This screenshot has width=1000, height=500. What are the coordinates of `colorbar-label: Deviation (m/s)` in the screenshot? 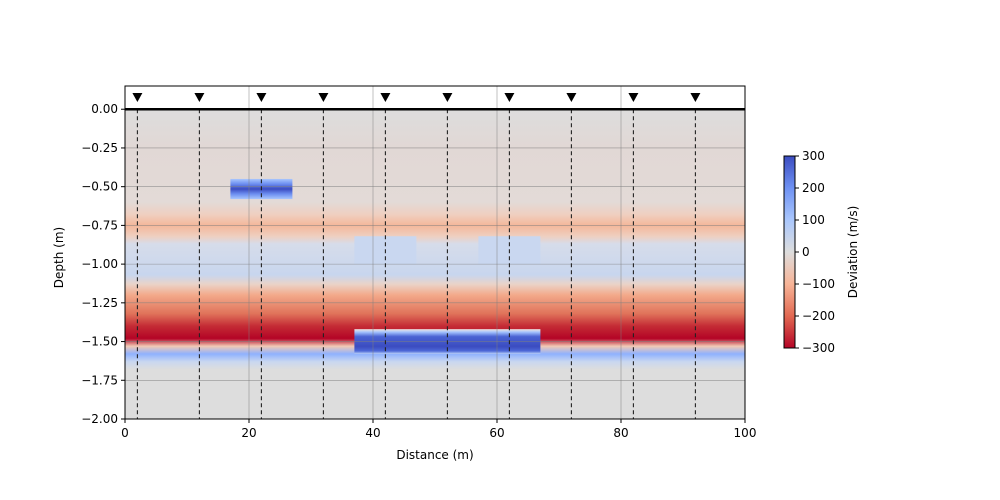 It's located at (853, 252).